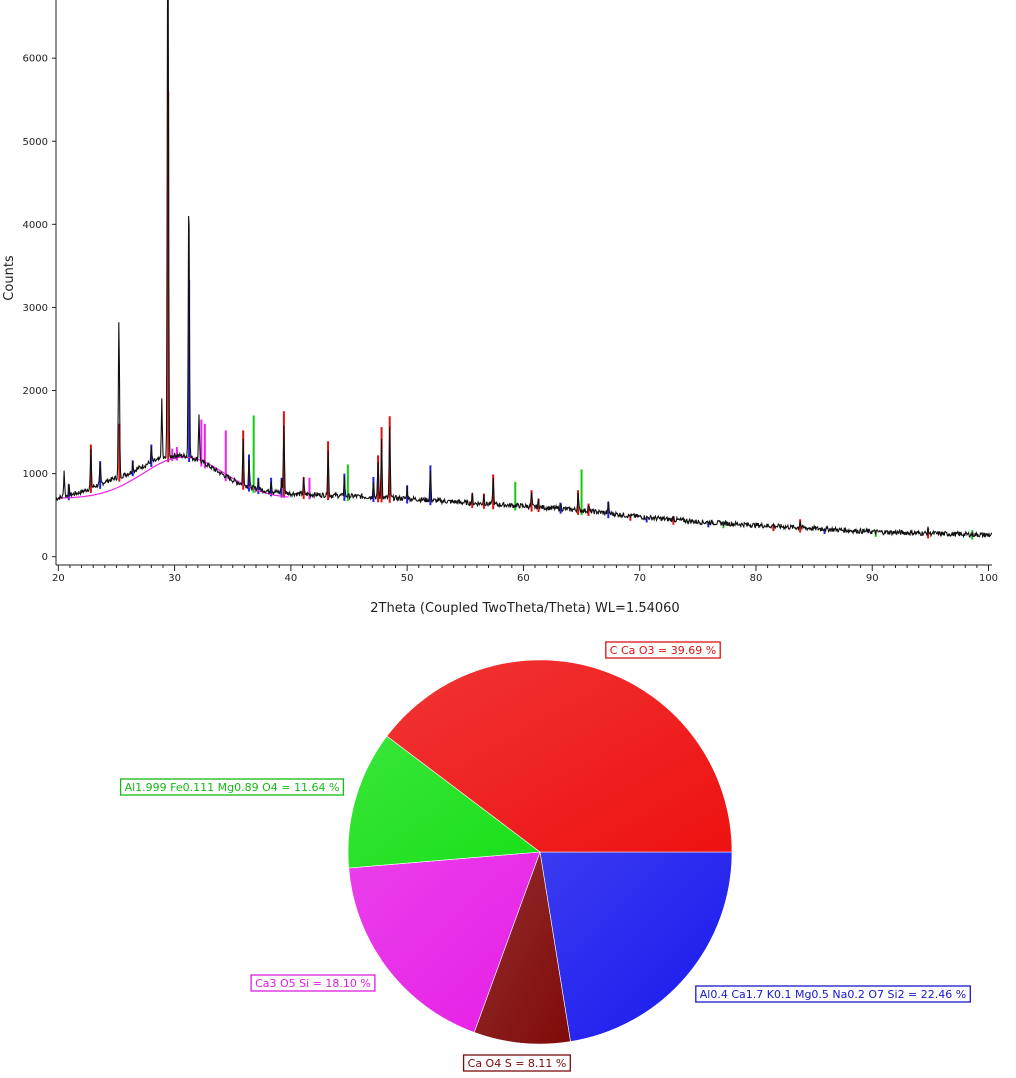  What do you see at coordinates (756, 578) in the screenshot?
I see `x-tick-label: 80` at bounding box center [756, 578].